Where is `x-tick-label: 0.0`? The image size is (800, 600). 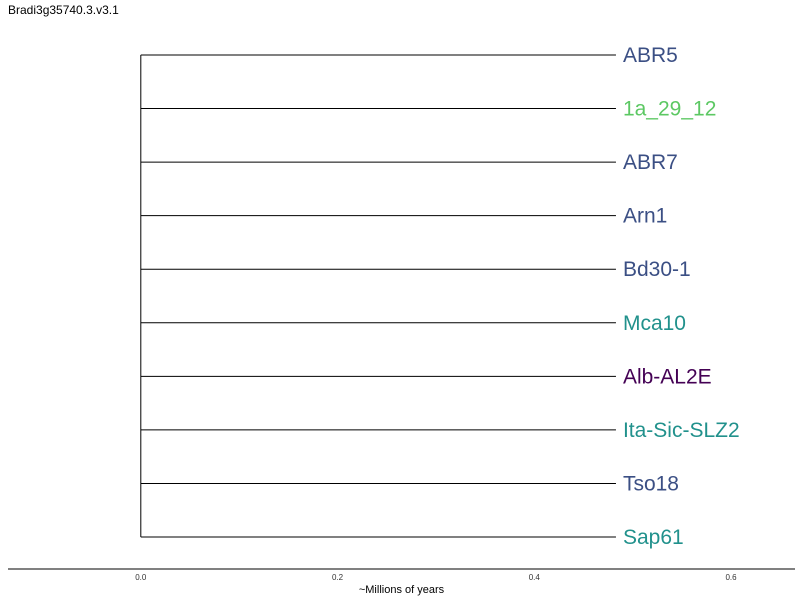
x-tick-label: 0.0 is located at coordinates (141, 577).